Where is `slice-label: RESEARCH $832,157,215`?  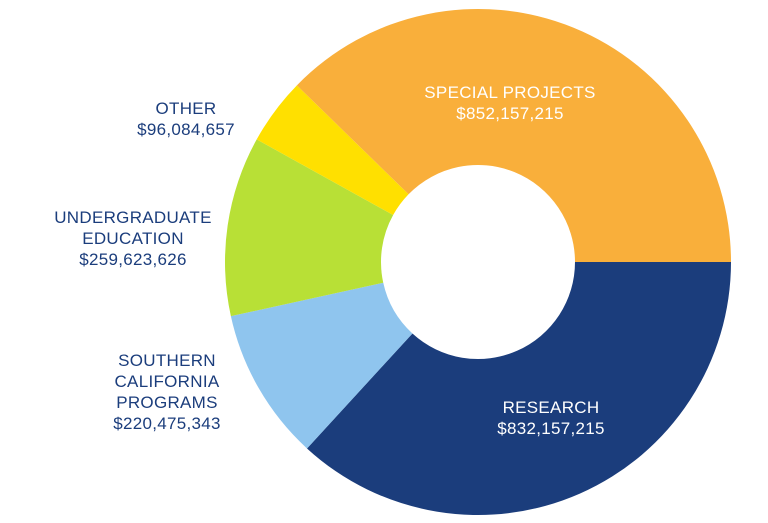 slice-label: RESEARCH $832,157,215 is located at coordinates (551, 418).